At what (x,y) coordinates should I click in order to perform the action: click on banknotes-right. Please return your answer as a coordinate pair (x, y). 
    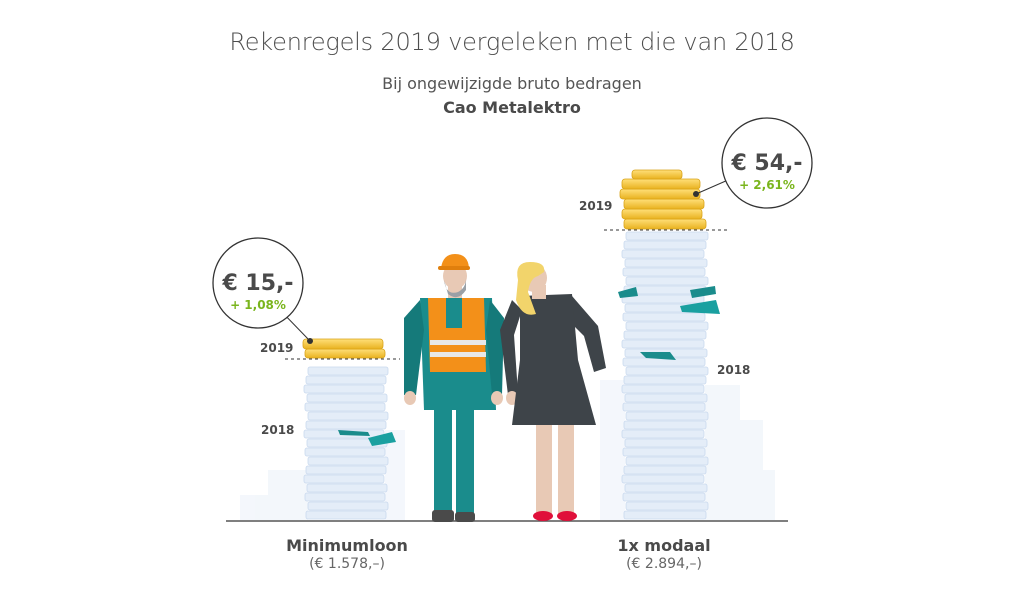
    Looking at the image, I should click on (669, 323).